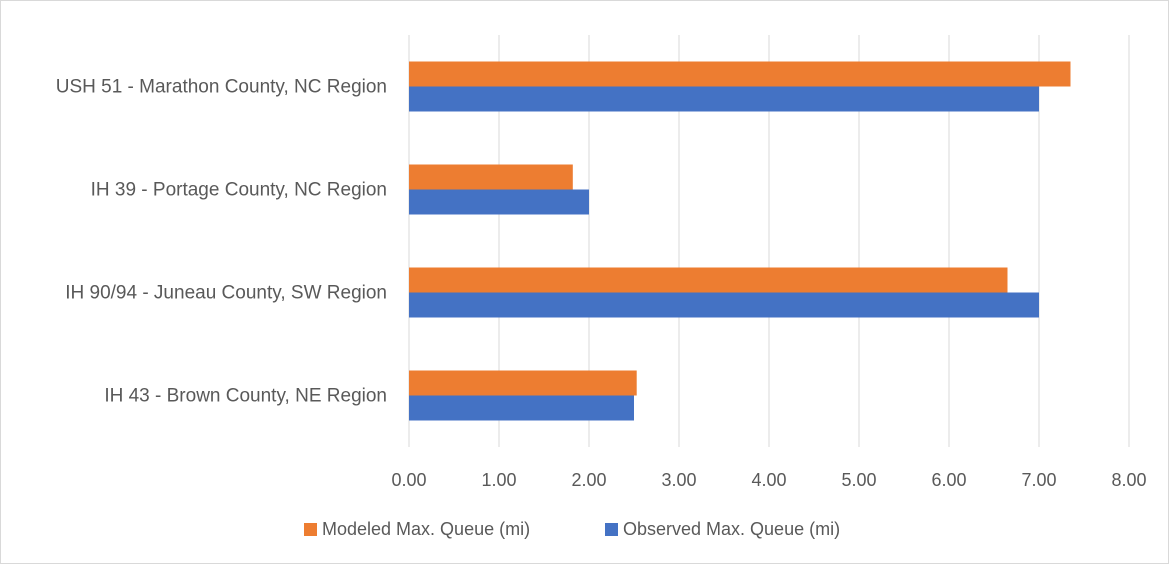 This screenshot has height=568, width=1169. I want to click on category-label: IH 43 - Brown County, NE Region, so click(245, 396).